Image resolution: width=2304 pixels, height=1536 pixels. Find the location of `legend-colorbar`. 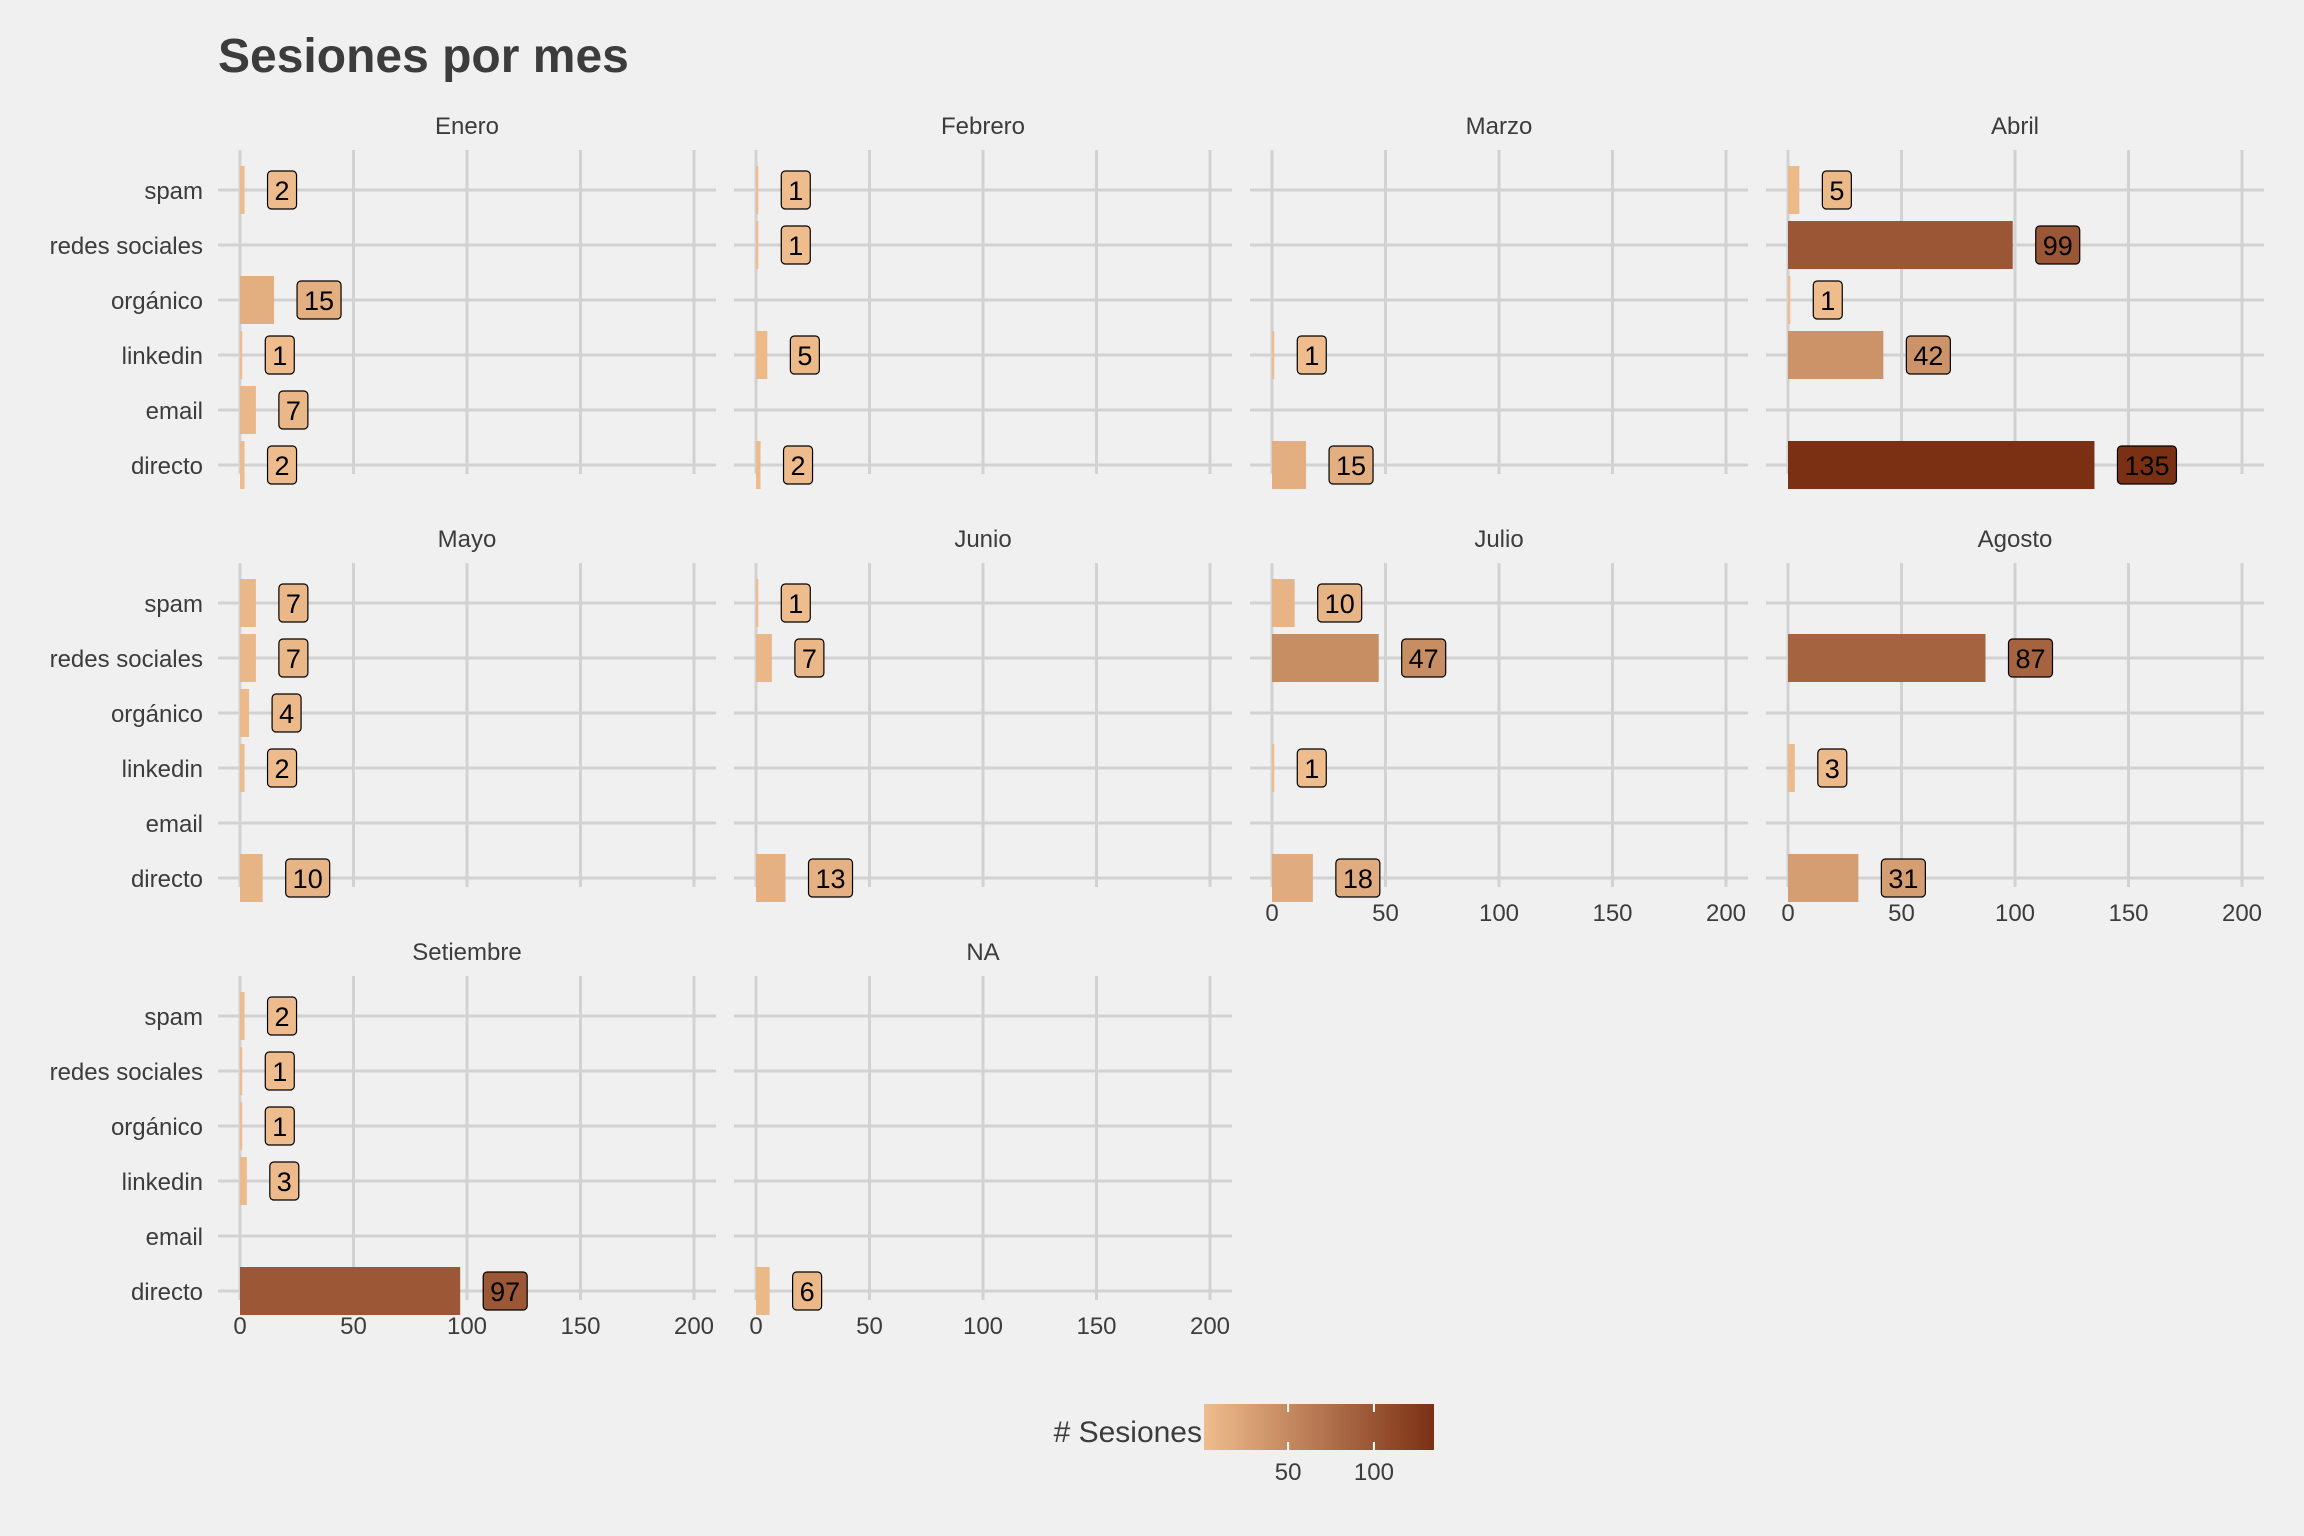

legend-colorbar is located at coordinates (1319, 1427).